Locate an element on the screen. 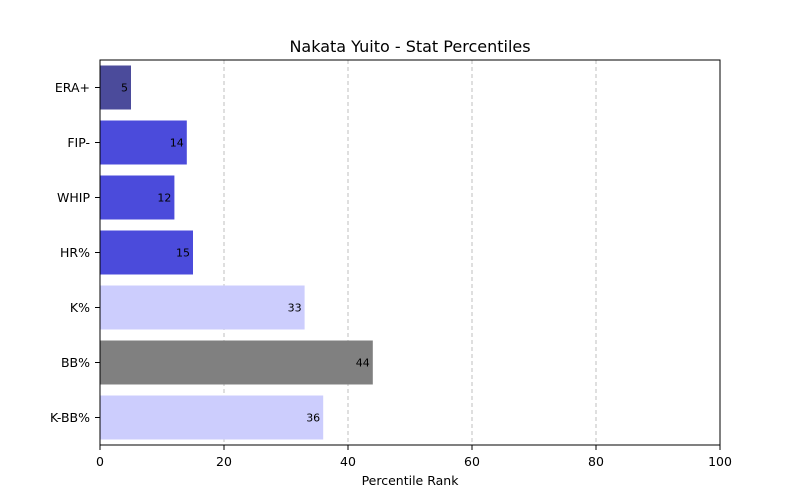 Image resolution: width=800 pixels, height=504 pixels. y-tick-label: HR% is located at coordinates (75, 252).